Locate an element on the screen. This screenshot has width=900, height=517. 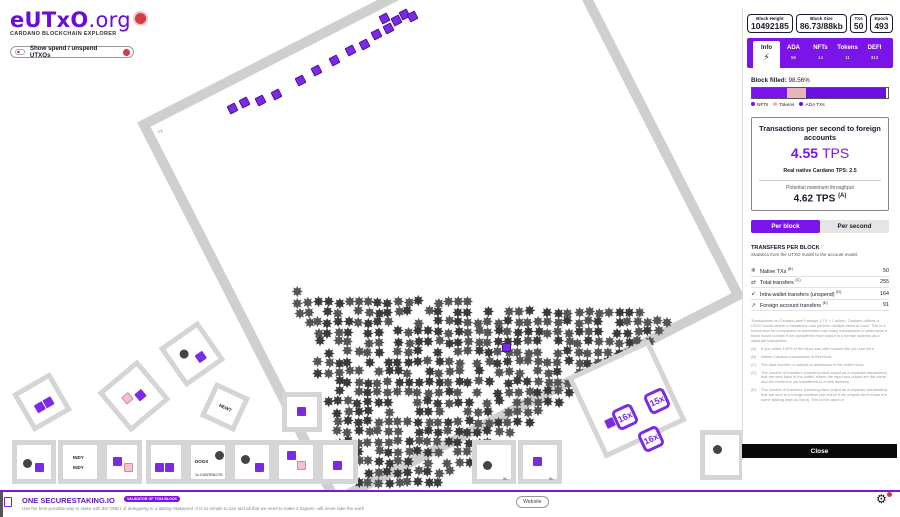
per-block-button: Per block is located at coordinates (785, 227).